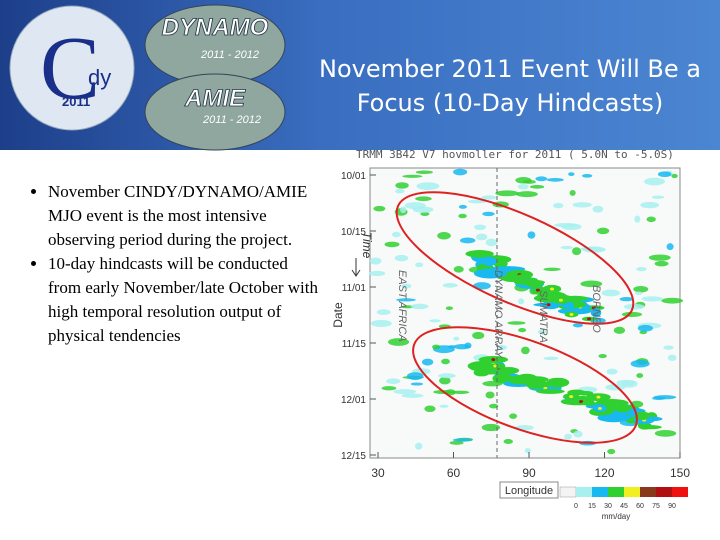 The height and width of the screenshot is (540, 720). I want to click on time-arrow, so click(356, 267).